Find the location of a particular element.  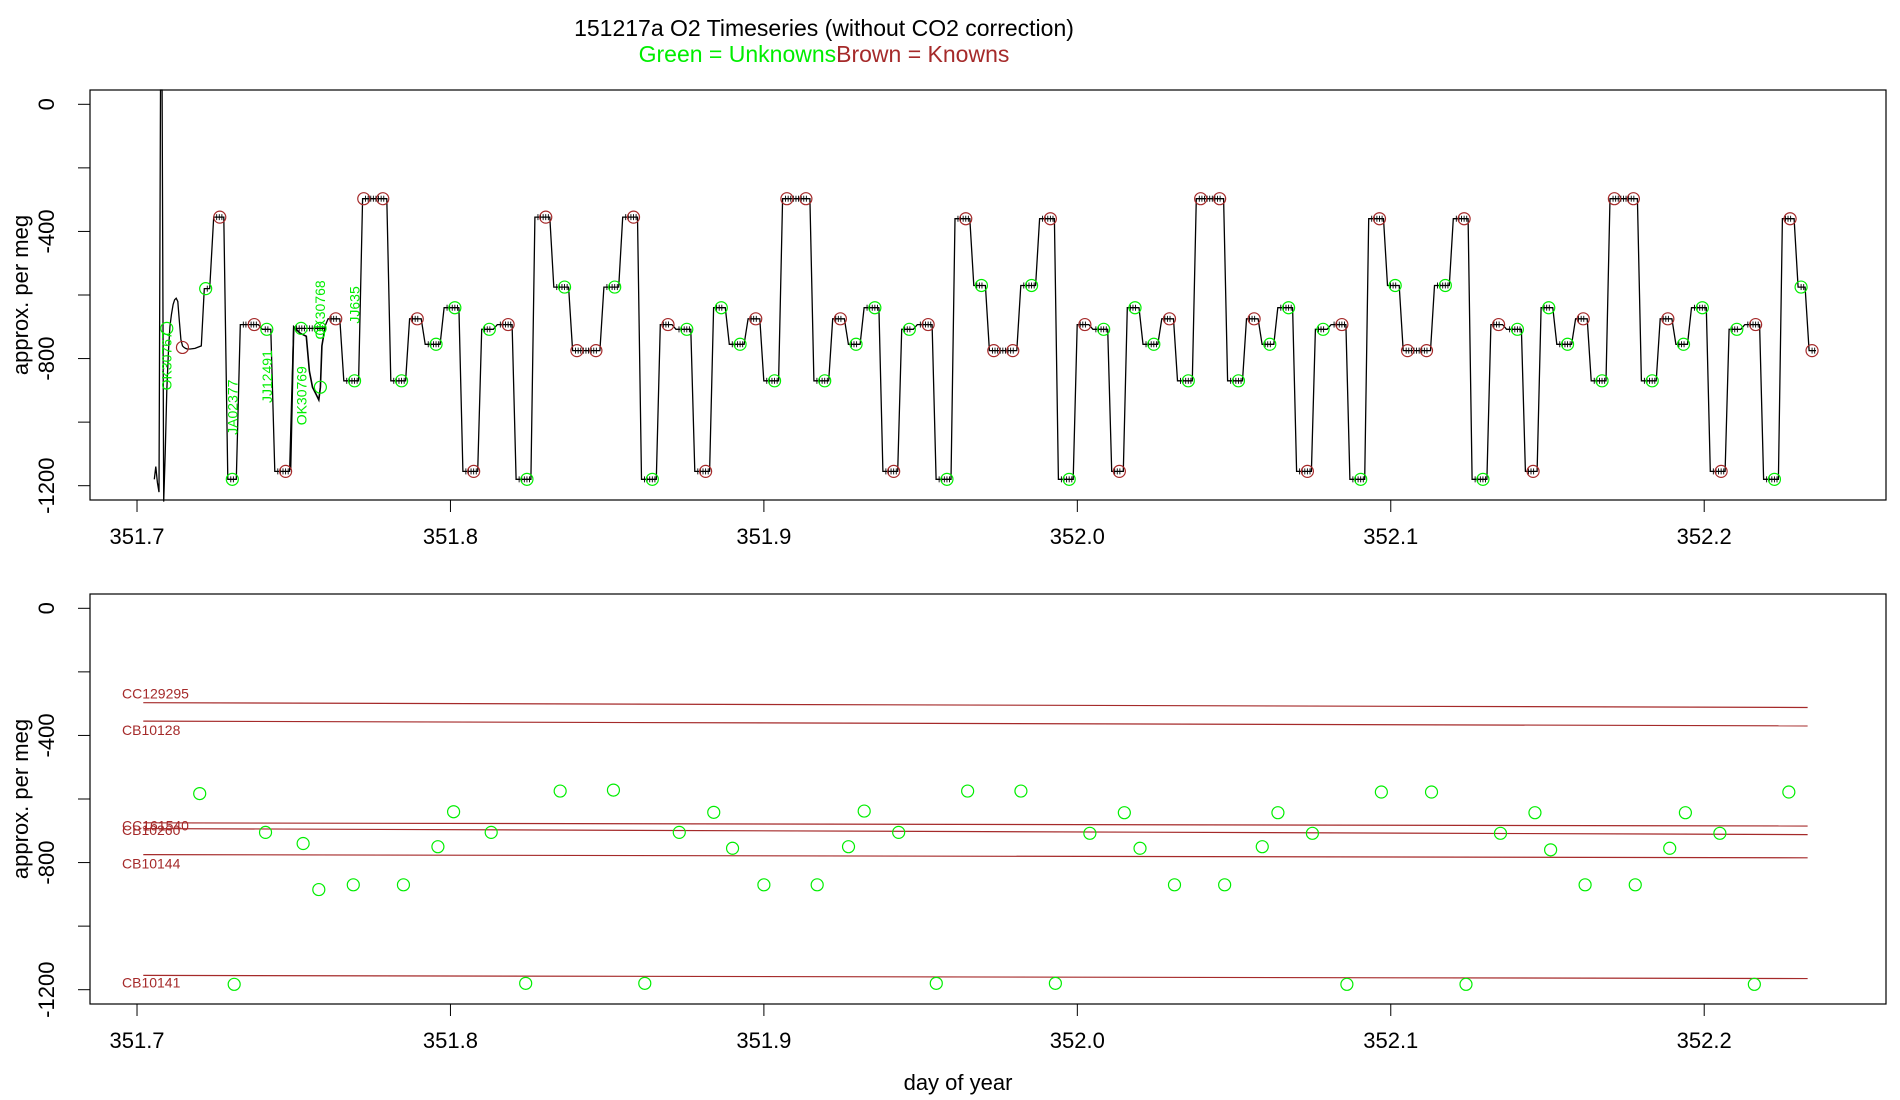

top-x-tick-label-1: 351.8 is located at coordinates (450, 536).